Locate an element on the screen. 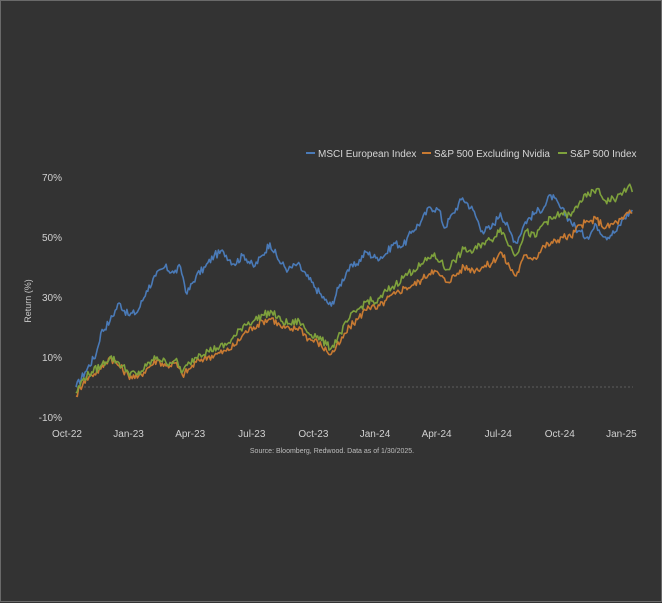 This screenshot has width=662, height=603. y-tick-label: 30% is located at coordinates (52, 298).